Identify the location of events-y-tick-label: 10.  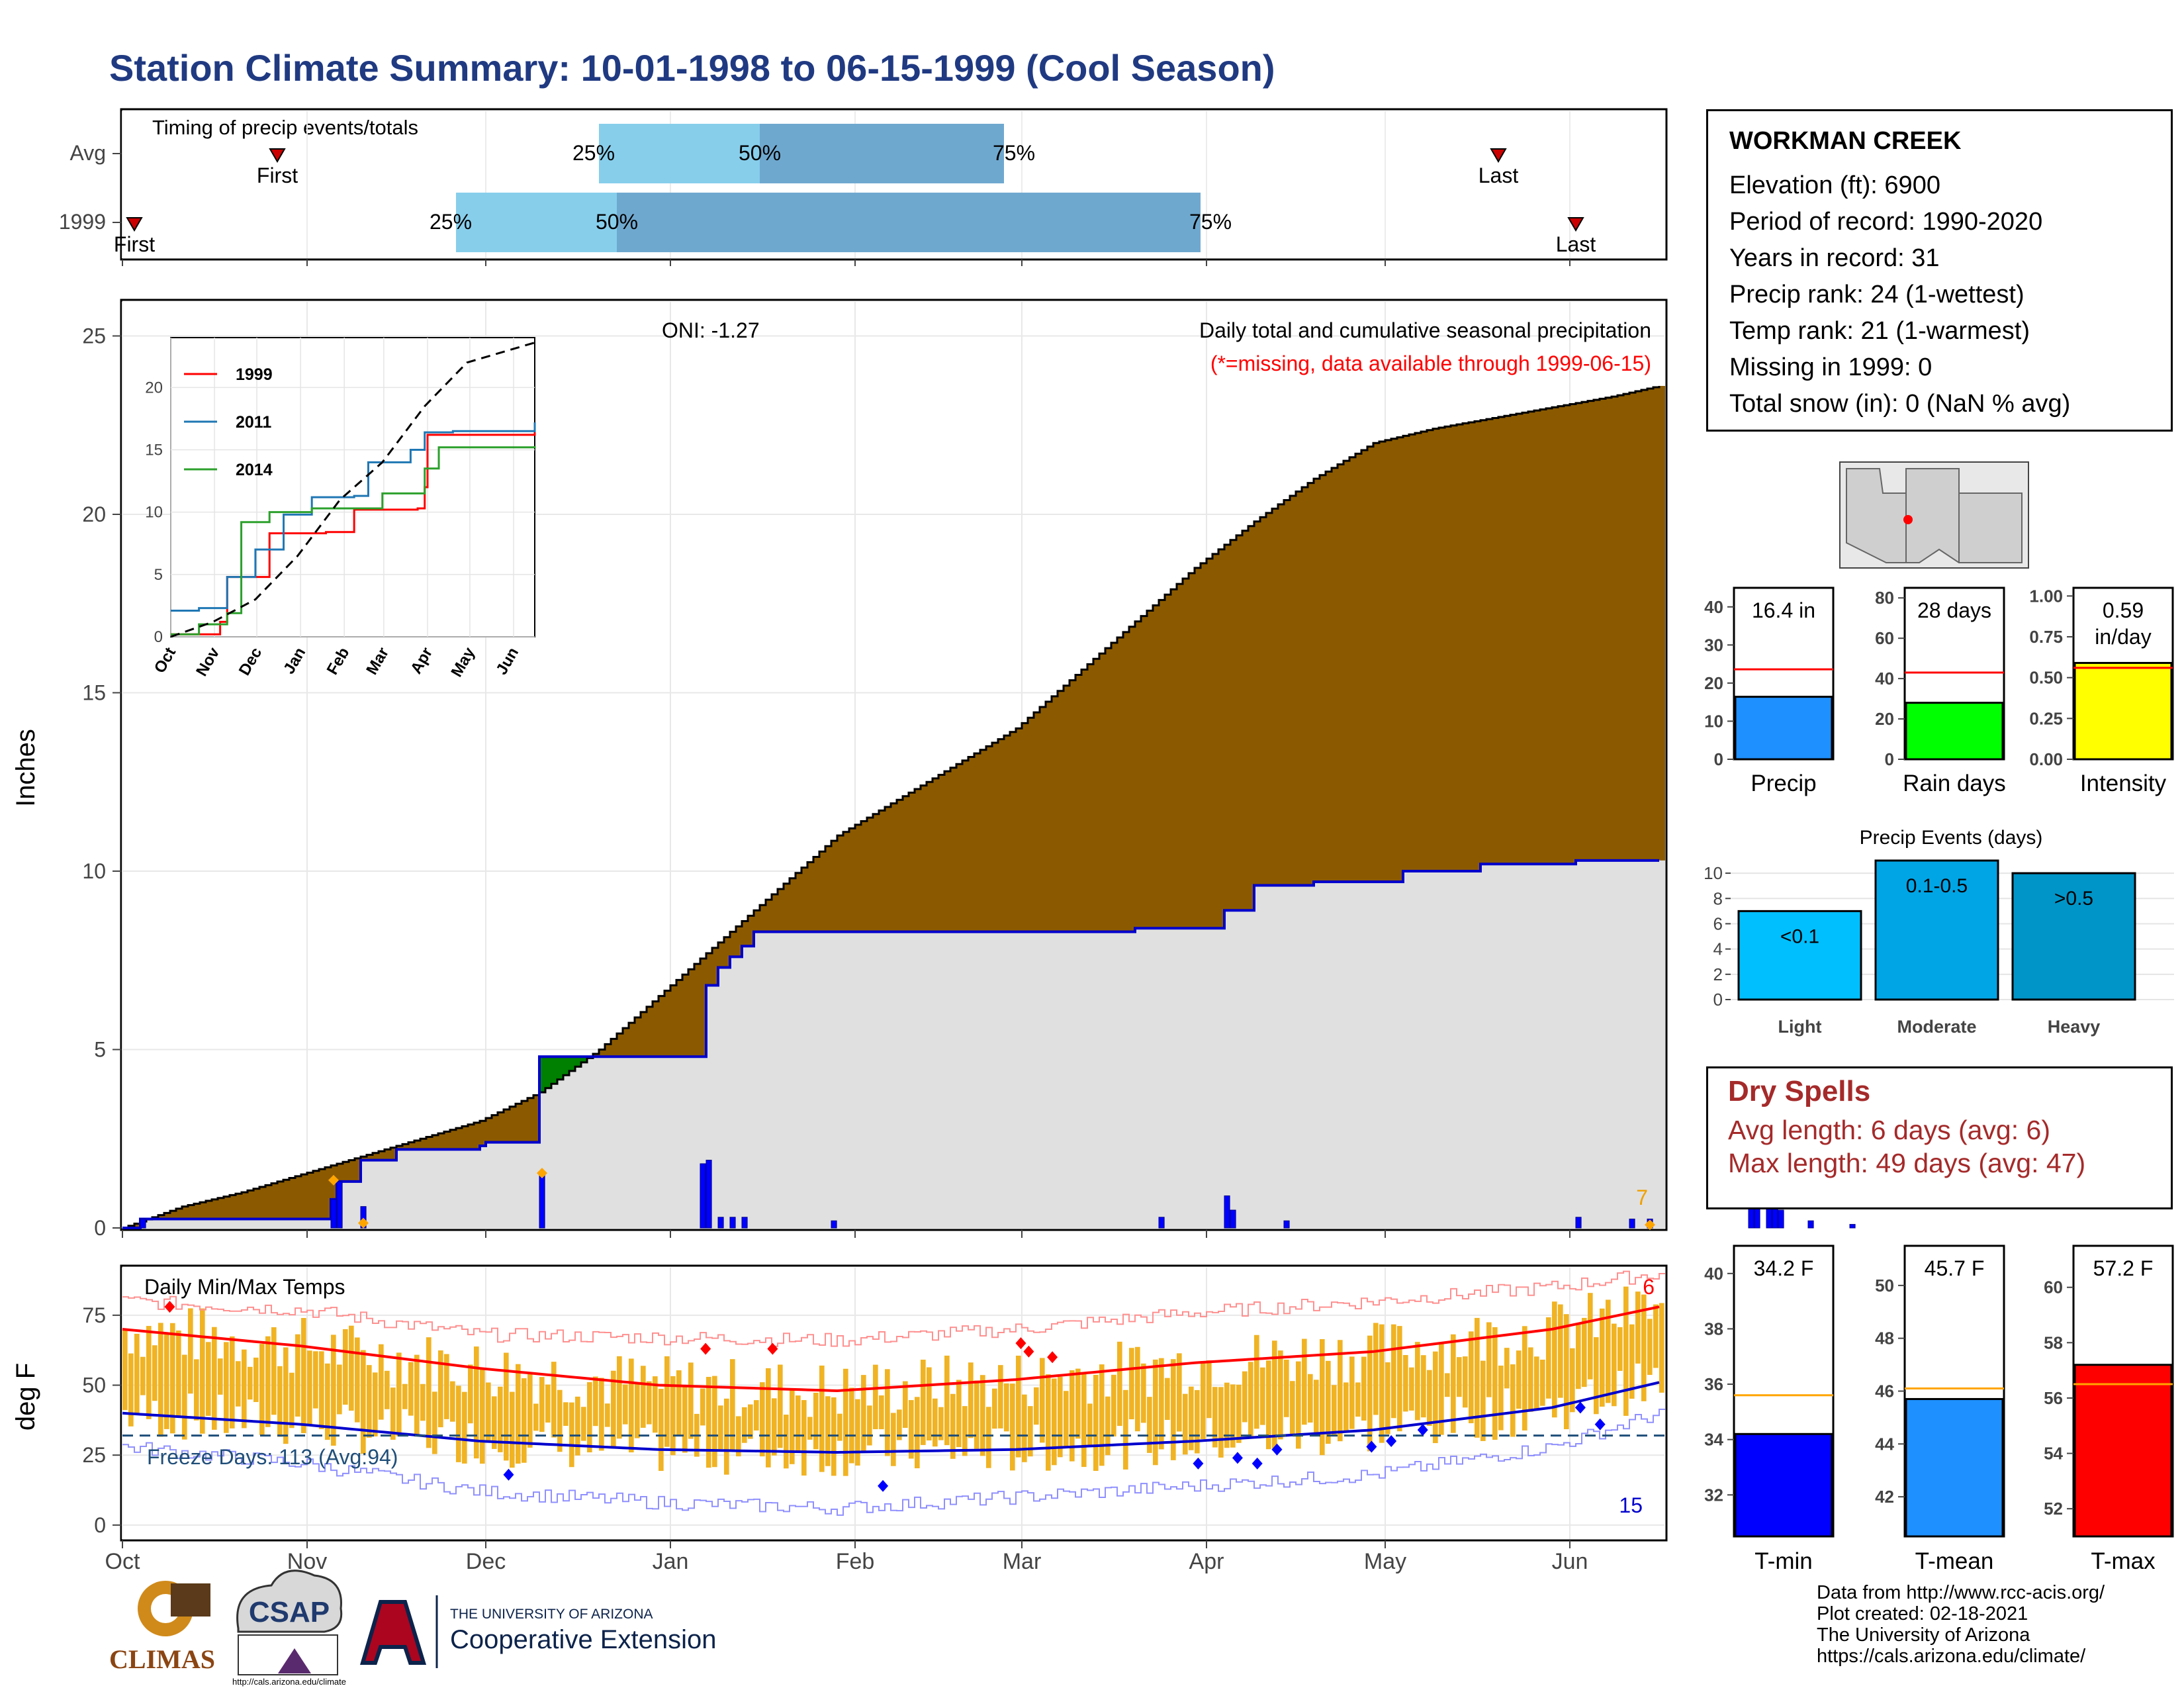
(1713, 873).